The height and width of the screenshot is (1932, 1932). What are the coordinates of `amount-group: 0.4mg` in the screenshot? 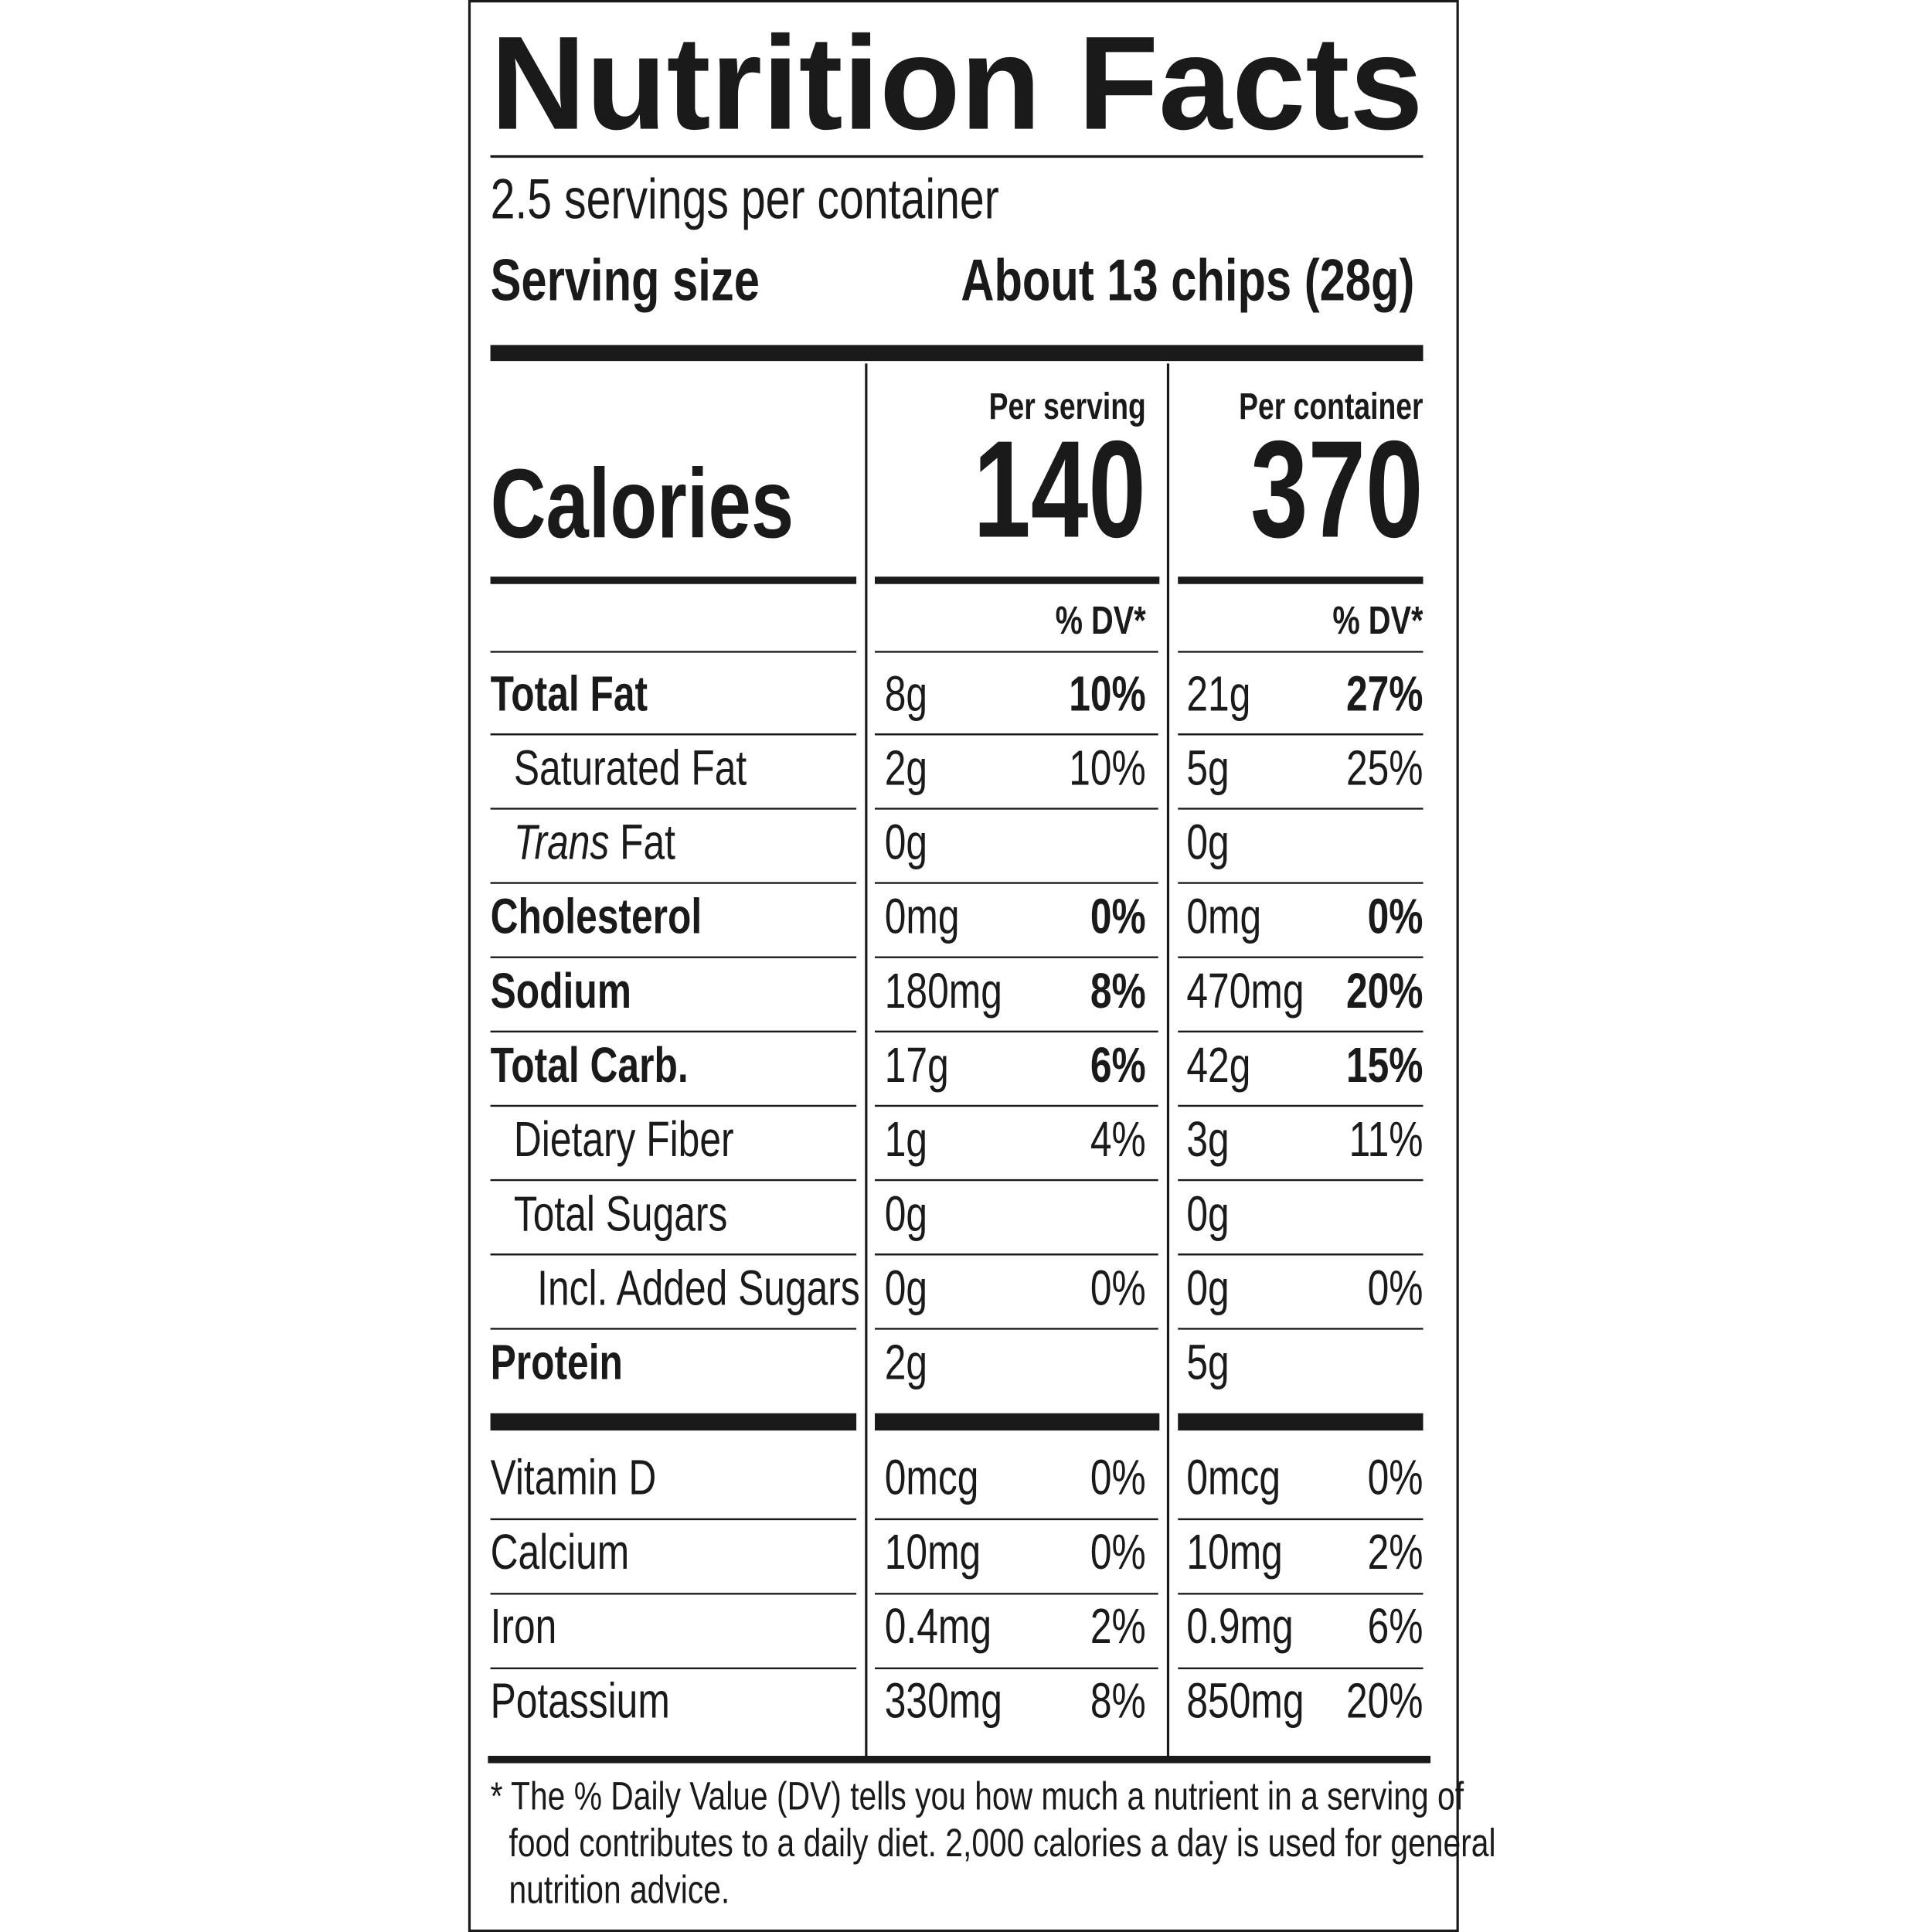 It's located at (939, 1627).